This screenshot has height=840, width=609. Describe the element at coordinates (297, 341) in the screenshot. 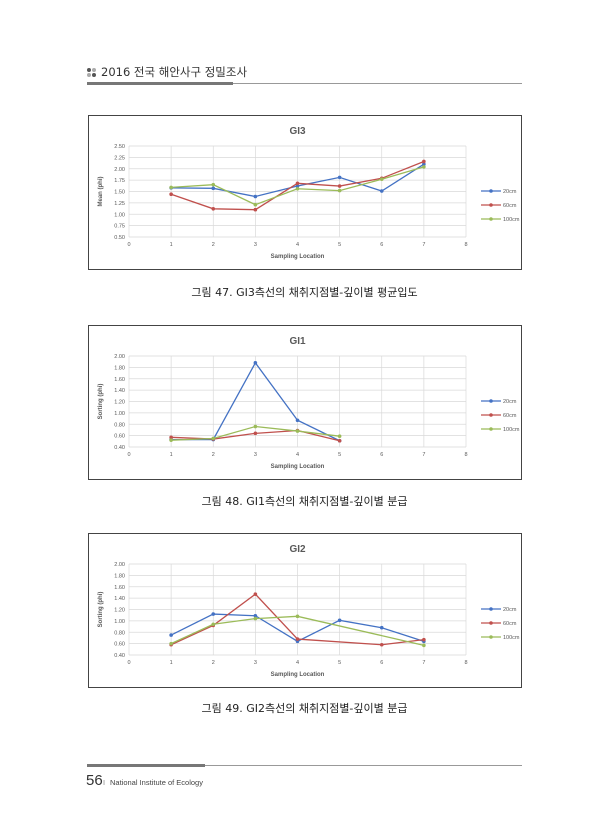

I see `chart-title: GI1` at that location.